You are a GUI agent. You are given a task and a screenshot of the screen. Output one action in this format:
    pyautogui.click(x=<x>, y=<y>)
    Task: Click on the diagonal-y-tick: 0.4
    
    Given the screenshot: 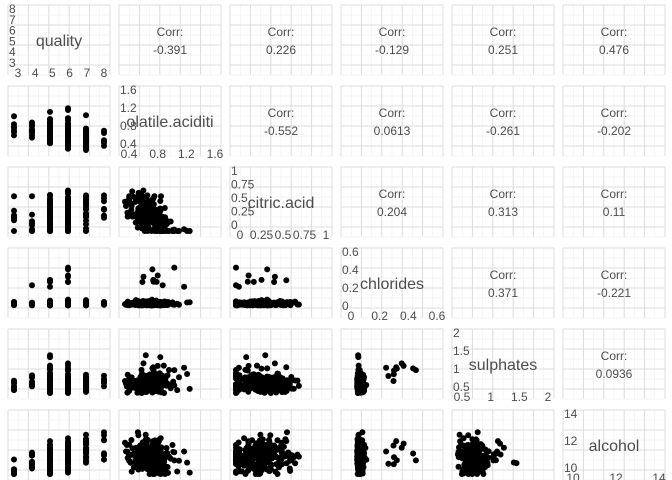 What is the action you would take?
    pyautogui.click(x=128, y=144)
    